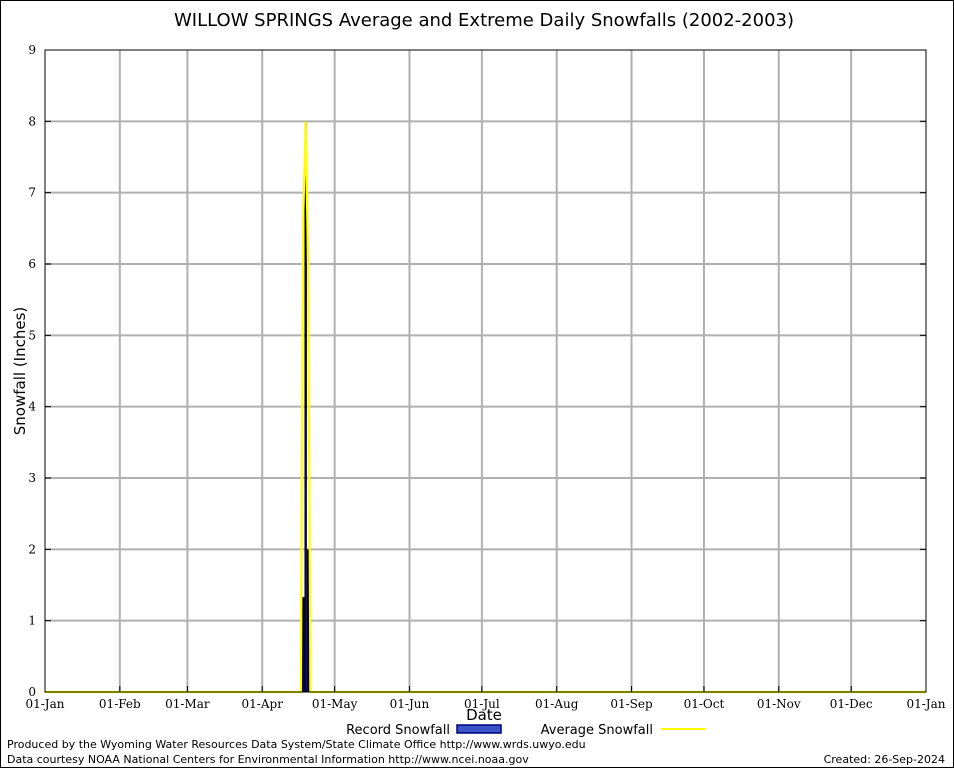  What do you see at coordinates (32, 407) in the screenshot?
I see `y-tick-label: 4` at bounding box center [32, 407].